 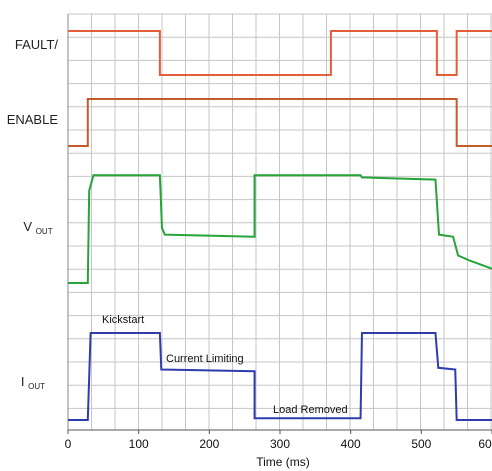 What do you see at coordinates (205, 359) in the screenshot?
I see `annotation-current-limiting: Current Limiting` at bounding box center [205, 359].